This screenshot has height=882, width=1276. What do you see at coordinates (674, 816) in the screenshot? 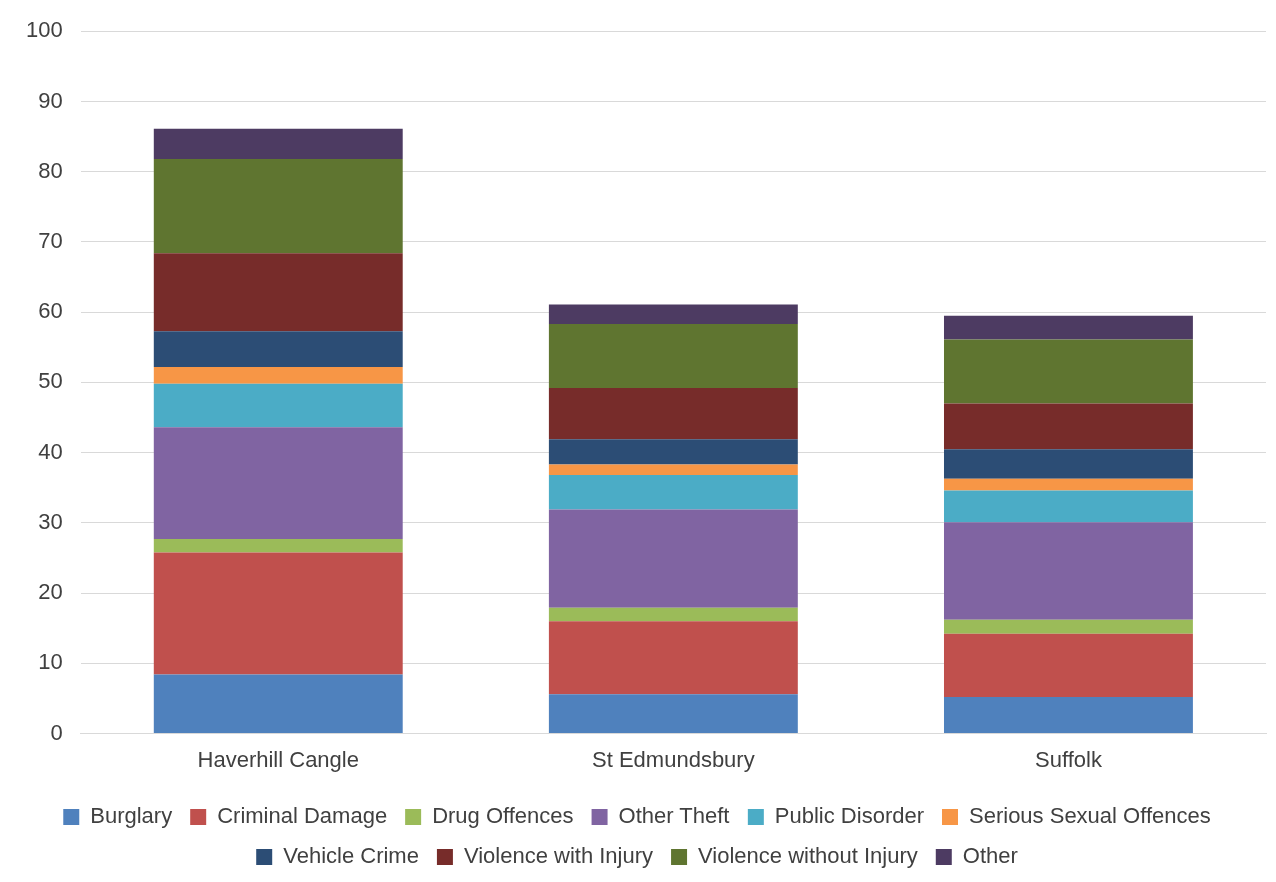
I see `legend-label: Other Theft` at bounding box center [674, 816].